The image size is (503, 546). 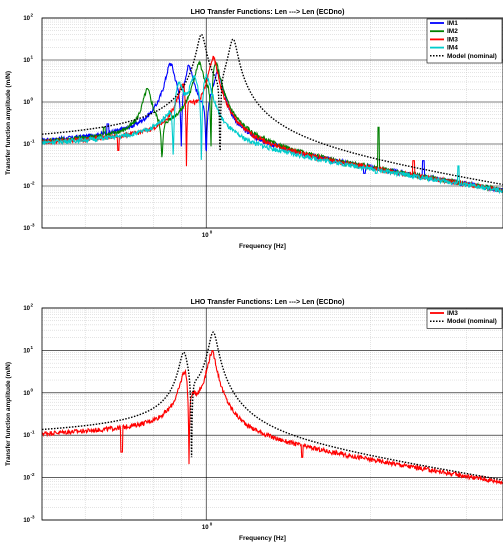 I want to click on legend-box, so click(x=464, y=318).